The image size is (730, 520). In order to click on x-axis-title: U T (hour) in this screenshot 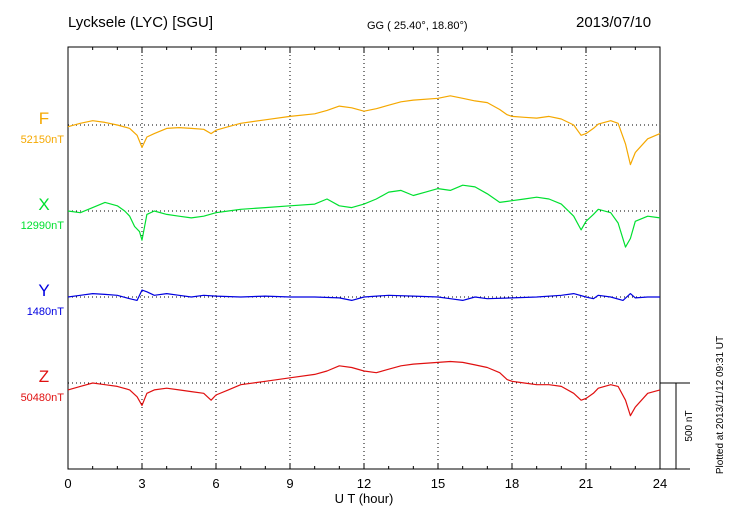, I will do `click(364, 498)`.